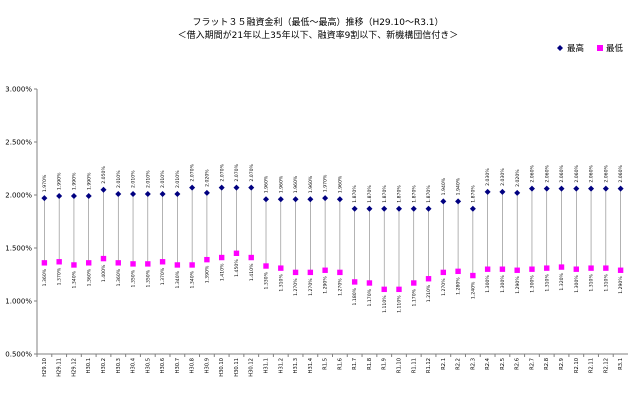 The height and width of the screenshot is (418, 640). I want to click on min-value-label: 1.320%, so click(562, 281).